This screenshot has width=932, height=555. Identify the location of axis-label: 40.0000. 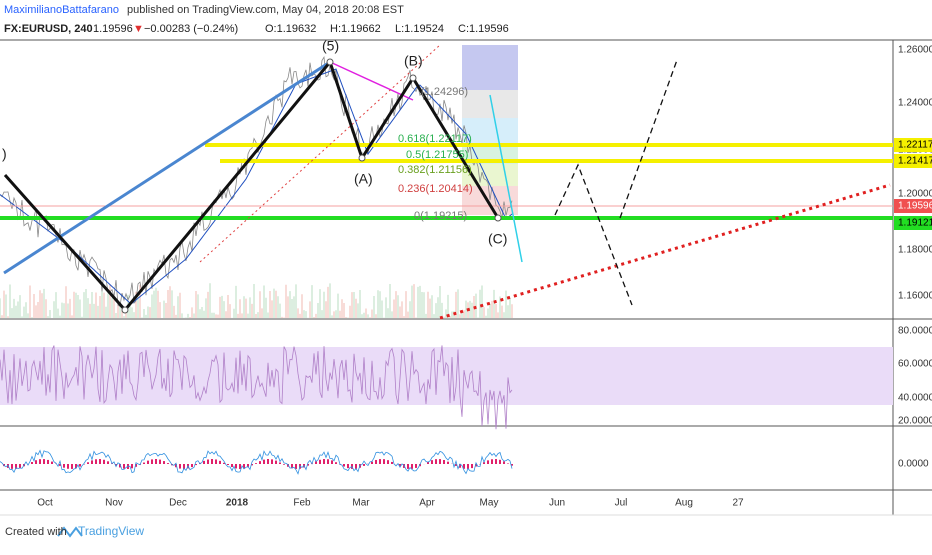
(915, 398).